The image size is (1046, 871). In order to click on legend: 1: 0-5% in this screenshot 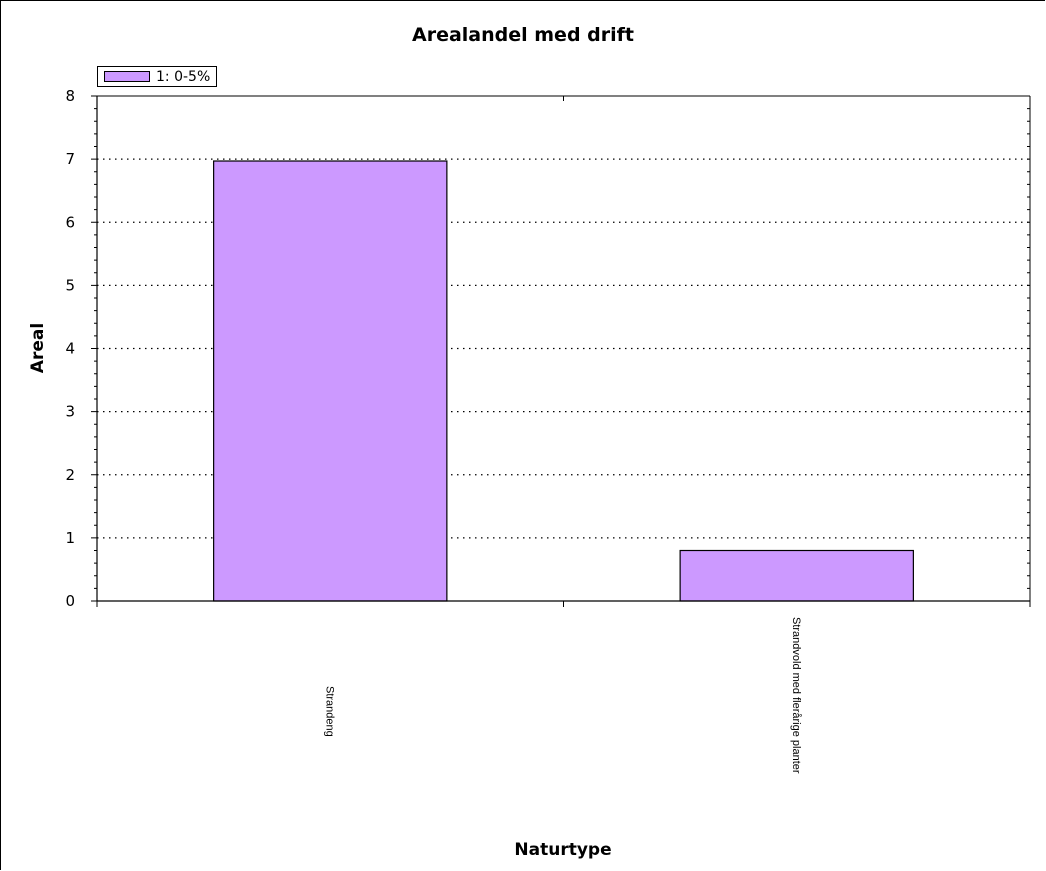, I will do `click(157, 76)`.